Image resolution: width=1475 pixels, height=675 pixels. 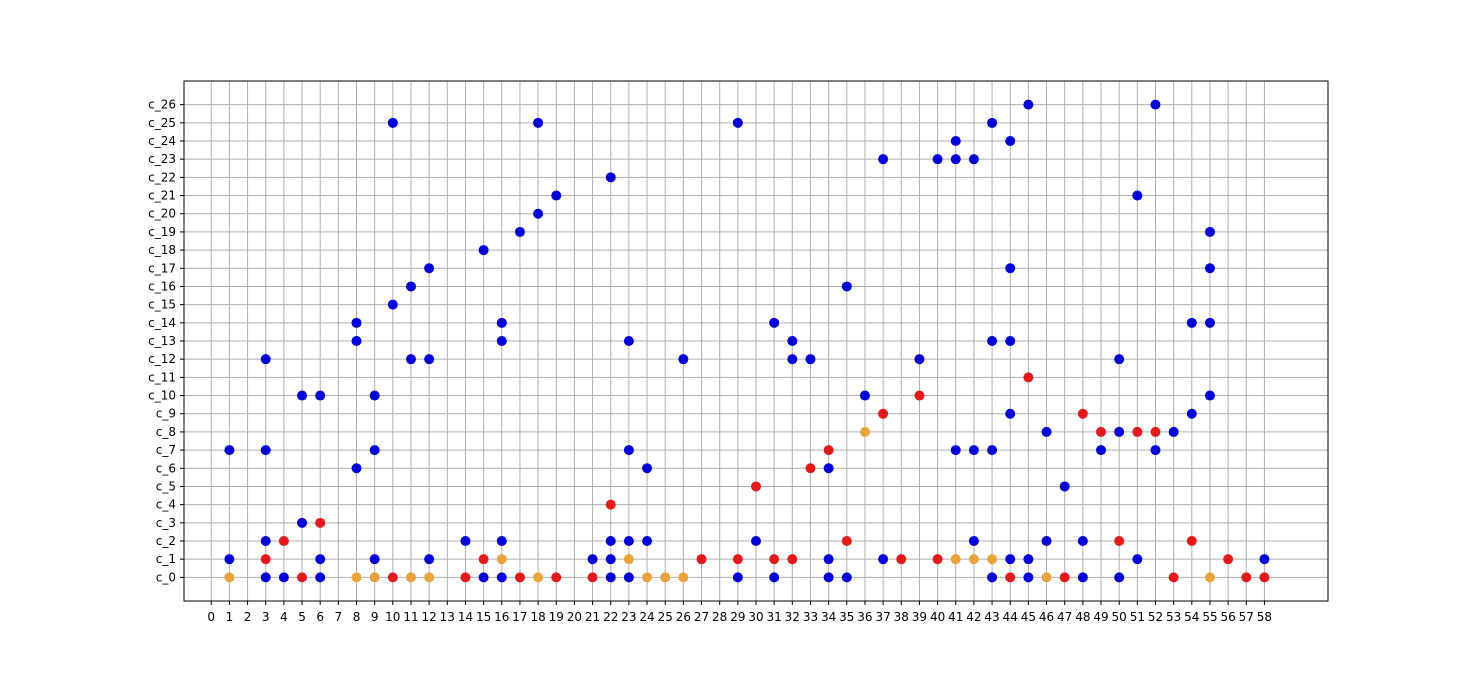 What do you see at coordinates (375, 617) in the screenshot?
I see `x-tick-label: 9` at bounding box center [375, 617].